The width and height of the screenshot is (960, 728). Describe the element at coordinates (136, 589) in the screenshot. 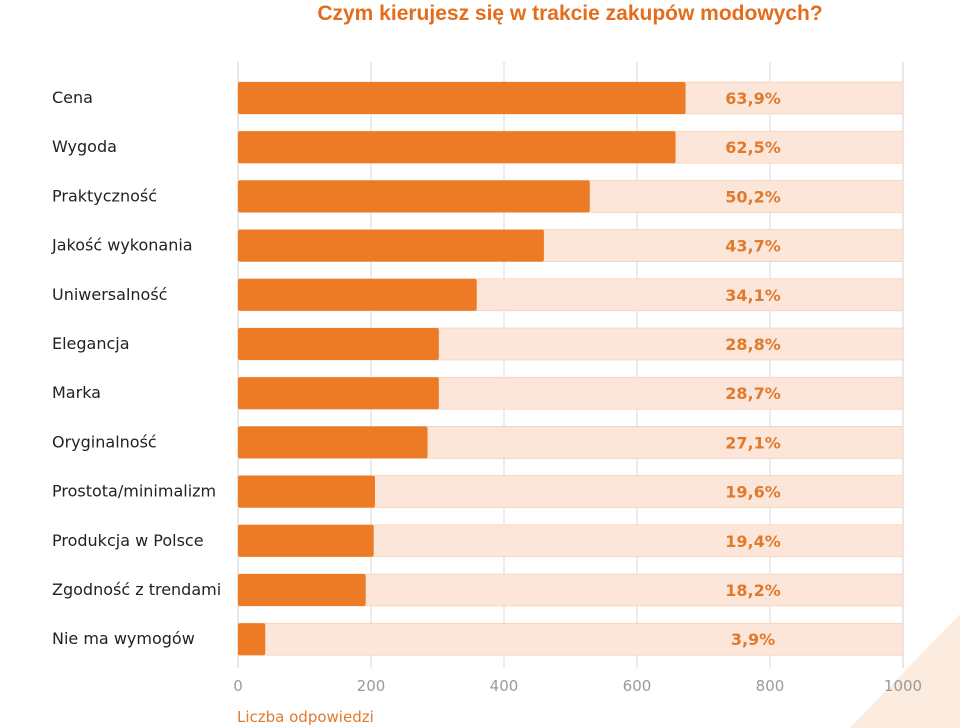

I see `category-label: Zgodność z trendami` at that location.